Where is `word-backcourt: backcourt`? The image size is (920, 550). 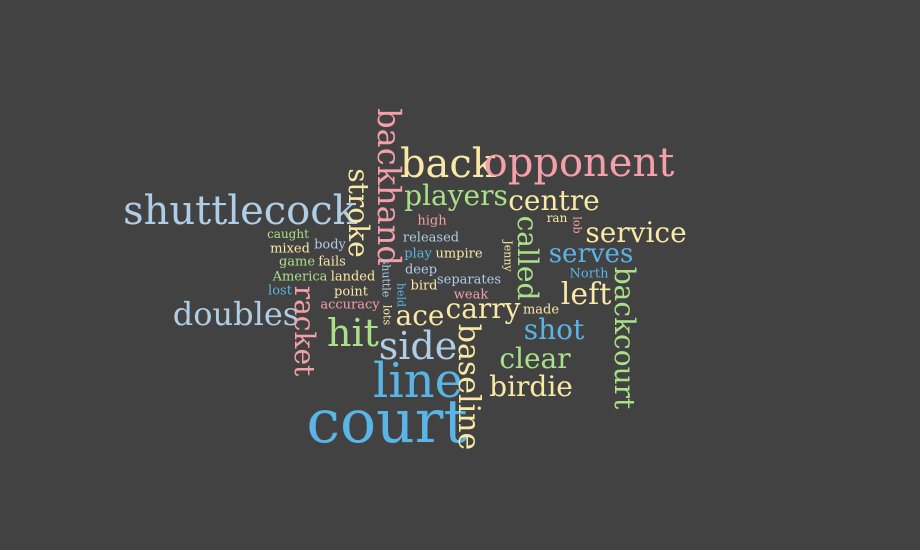
word-backcourt: backcourt is located at coordinates (624, 338).